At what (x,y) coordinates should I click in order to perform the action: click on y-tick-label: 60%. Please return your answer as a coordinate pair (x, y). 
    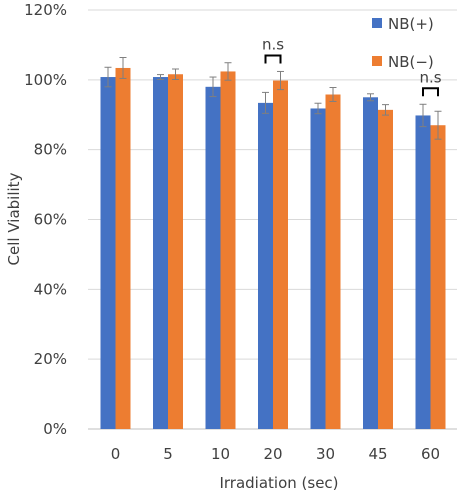
    Looking at the image, I should click on (50, 220).